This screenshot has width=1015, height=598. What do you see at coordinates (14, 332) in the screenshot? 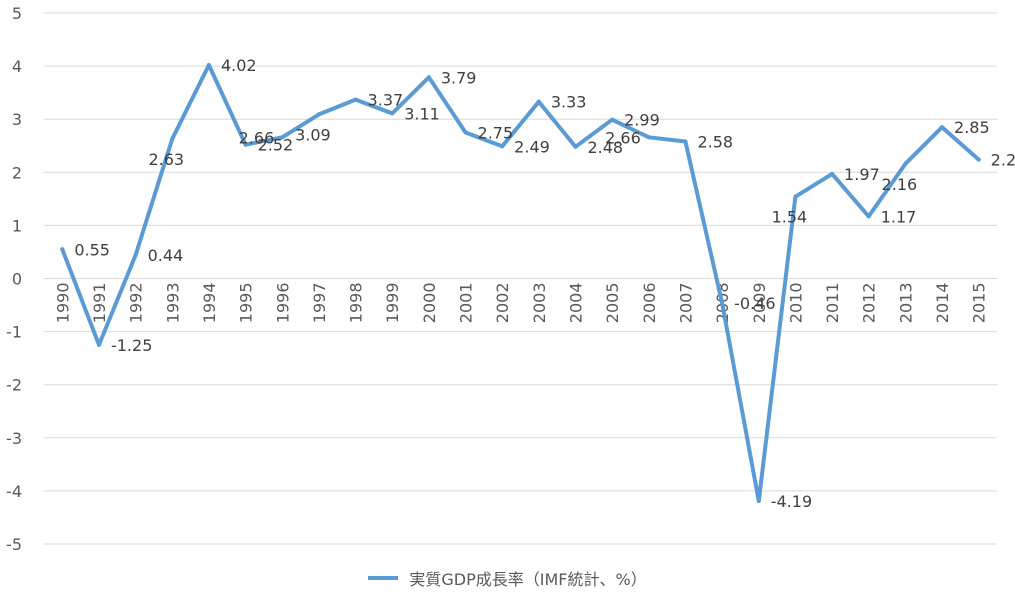
I see `y-tick-label: -1` at bounding box center [14, 332].